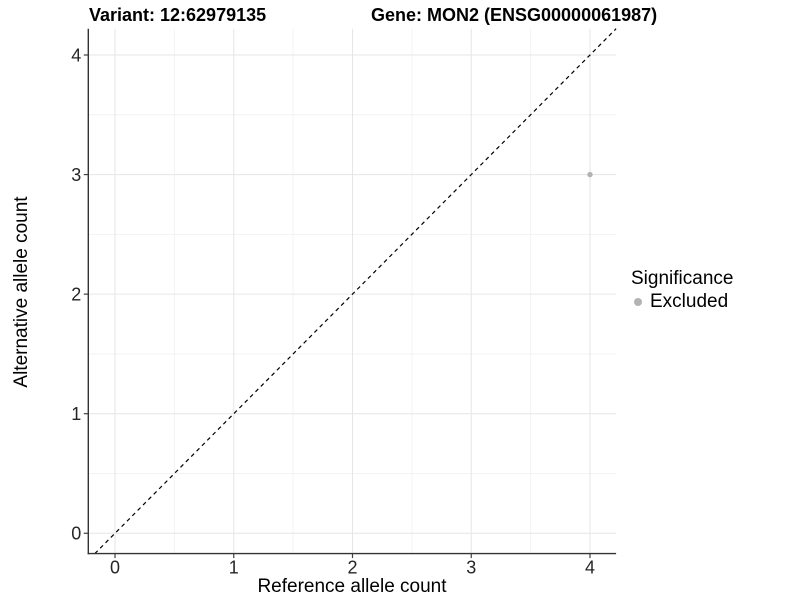 The width and height of the screenshot is (800, 600). What do you see at coordinates (76, 294) in the screenshot?
I see `y-tick-label: 2` at bounding box center [76, 294].